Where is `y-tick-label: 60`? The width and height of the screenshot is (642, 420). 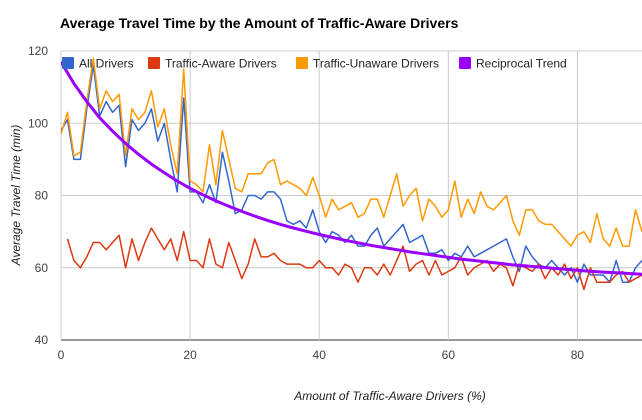 y-tick-label: 60 is located at coordinates (42, 268).